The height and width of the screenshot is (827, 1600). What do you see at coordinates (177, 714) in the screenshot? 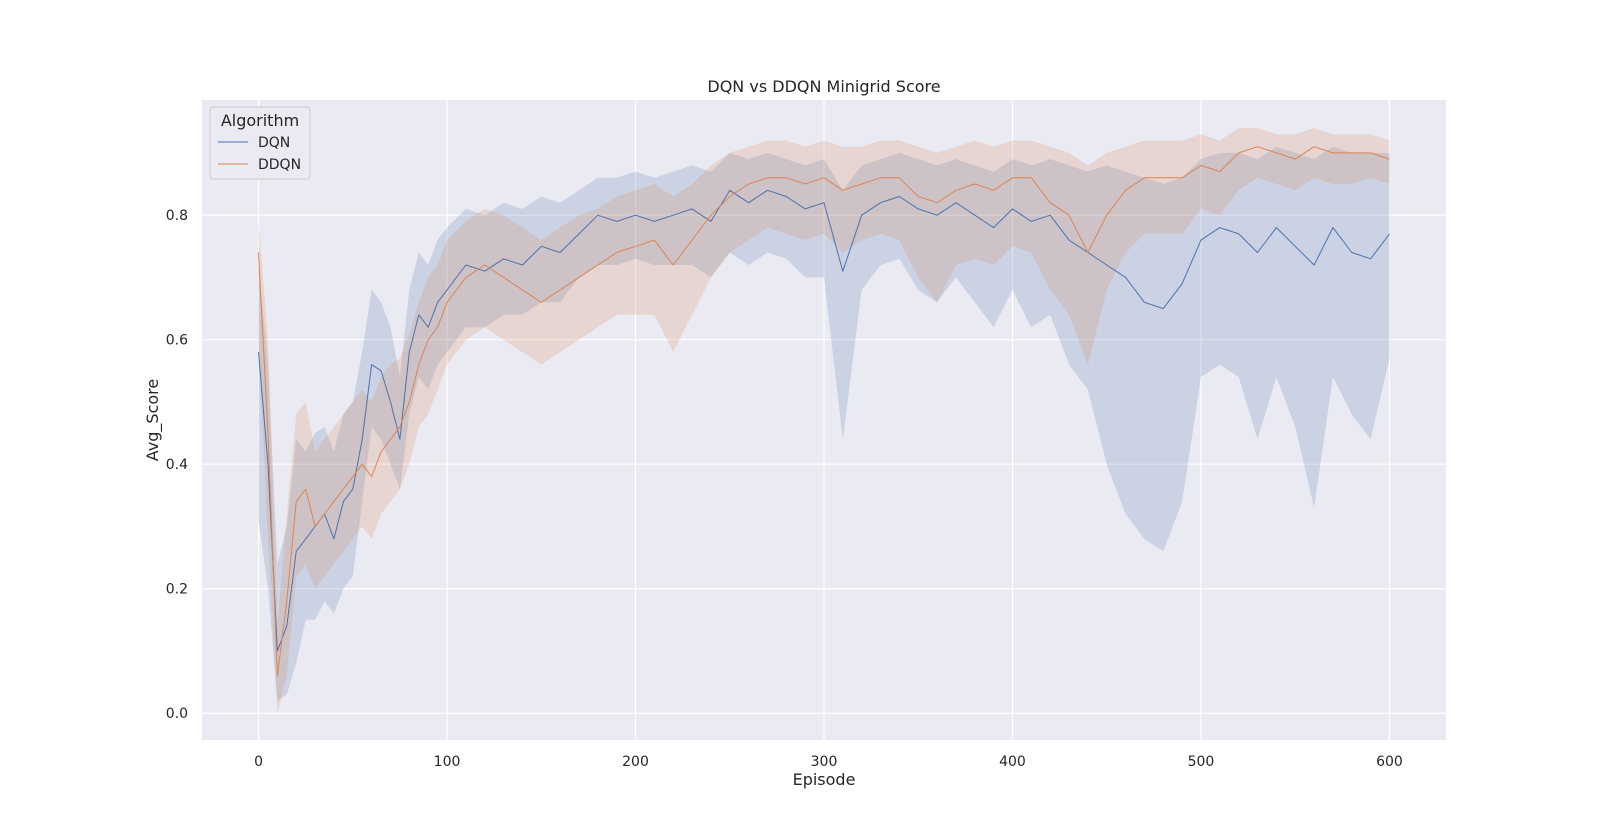
I see `y-tick-label: 0.0` at bounding box center [177, 714].